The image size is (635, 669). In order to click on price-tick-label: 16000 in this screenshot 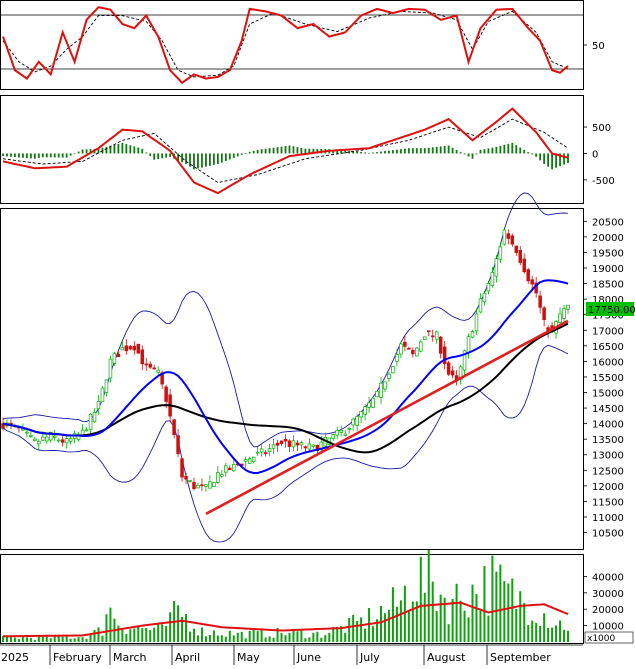, I will do `click(608, 362)`.